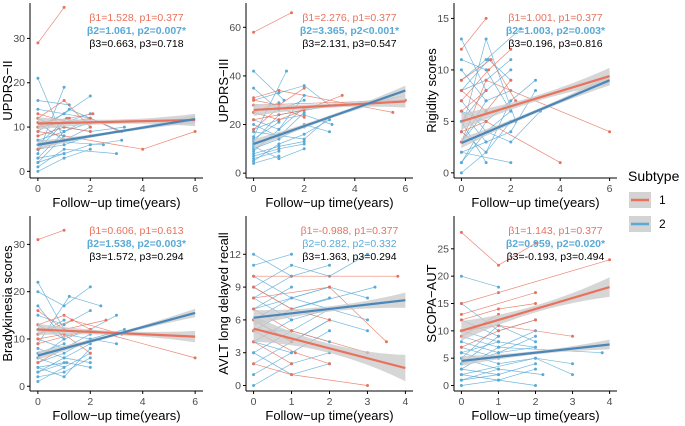 The width and height of the screenshot is (685, 426). I want to click on stat-annotation: β1=1.528, p1=0.377, so click(136, 18).